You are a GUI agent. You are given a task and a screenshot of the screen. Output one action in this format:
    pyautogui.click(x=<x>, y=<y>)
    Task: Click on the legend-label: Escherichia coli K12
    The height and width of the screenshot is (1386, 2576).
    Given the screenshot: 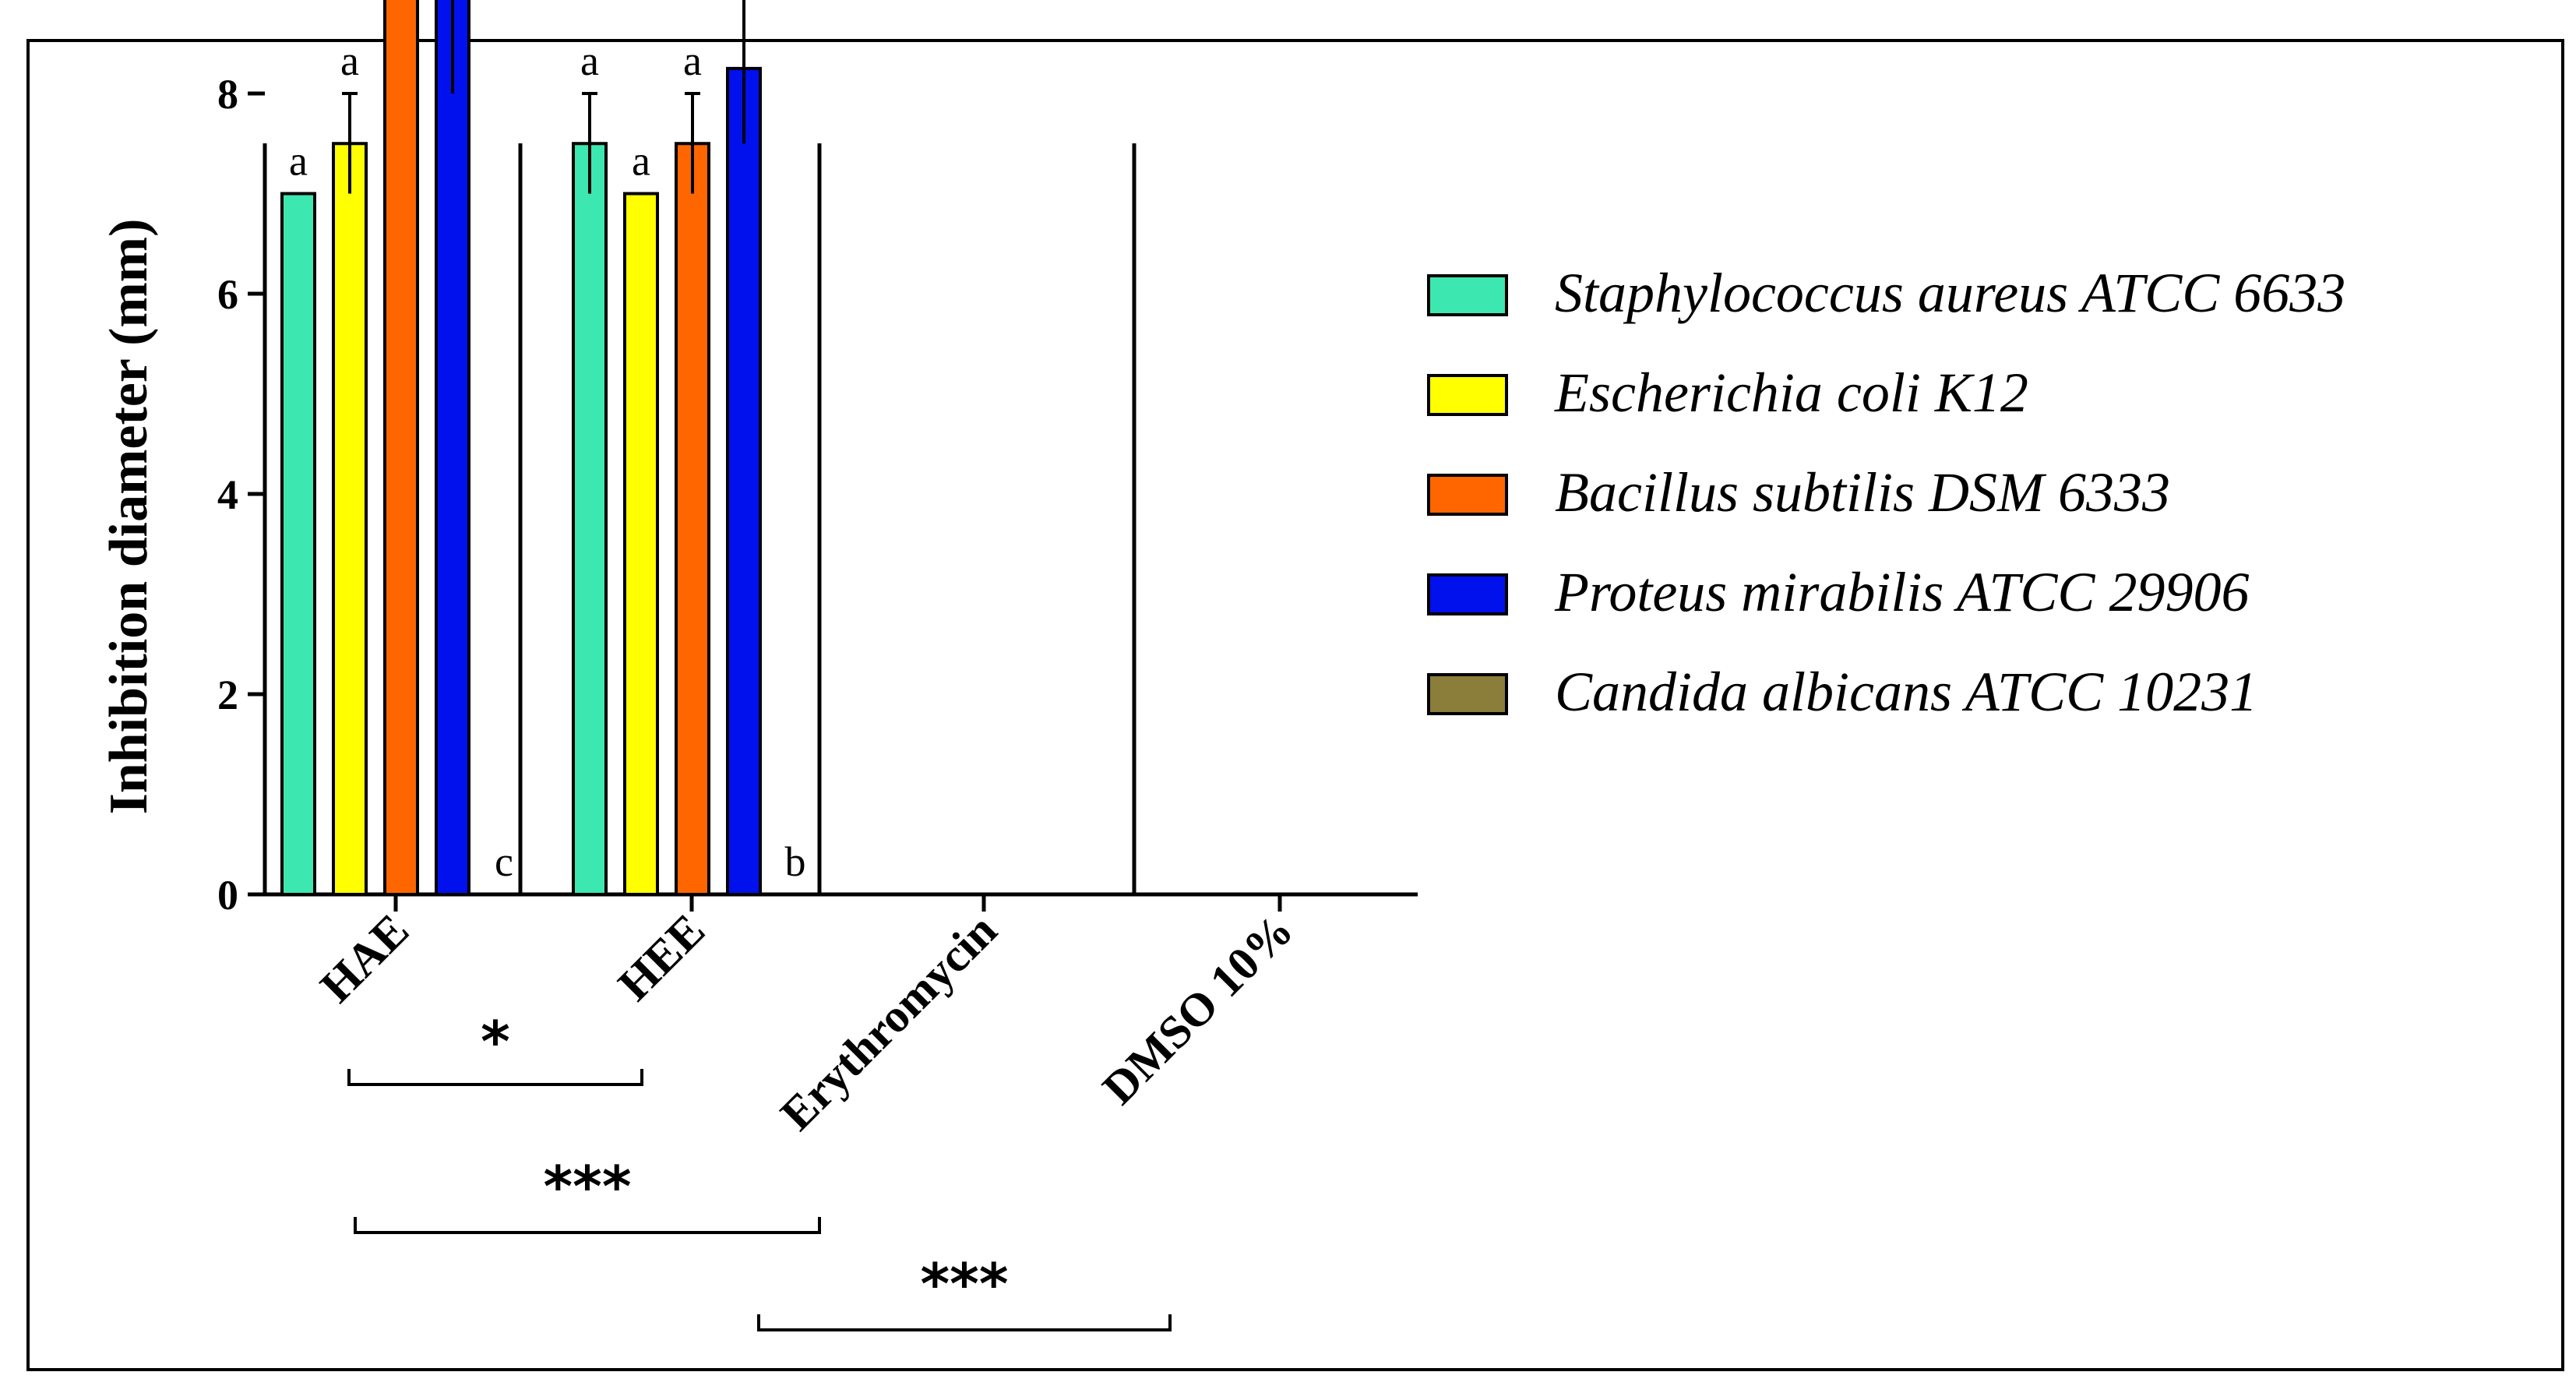 What is the action you would take?
    pyautogui.click(x=1791, y=392)
    